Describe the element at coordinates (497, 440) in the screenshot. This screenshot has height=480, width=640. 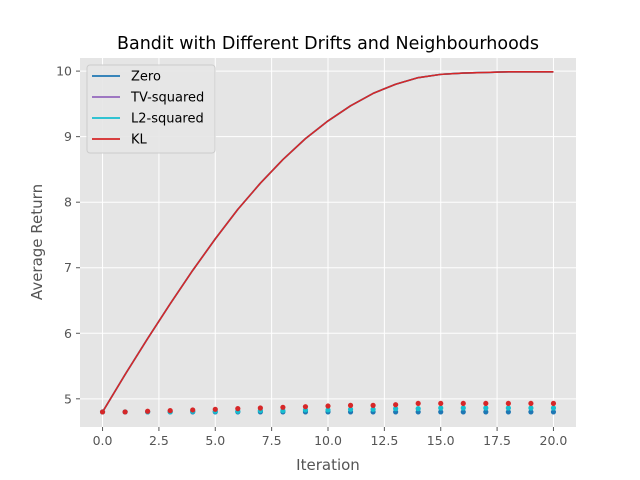
I see `x-tick-label: 17.5` at that location.